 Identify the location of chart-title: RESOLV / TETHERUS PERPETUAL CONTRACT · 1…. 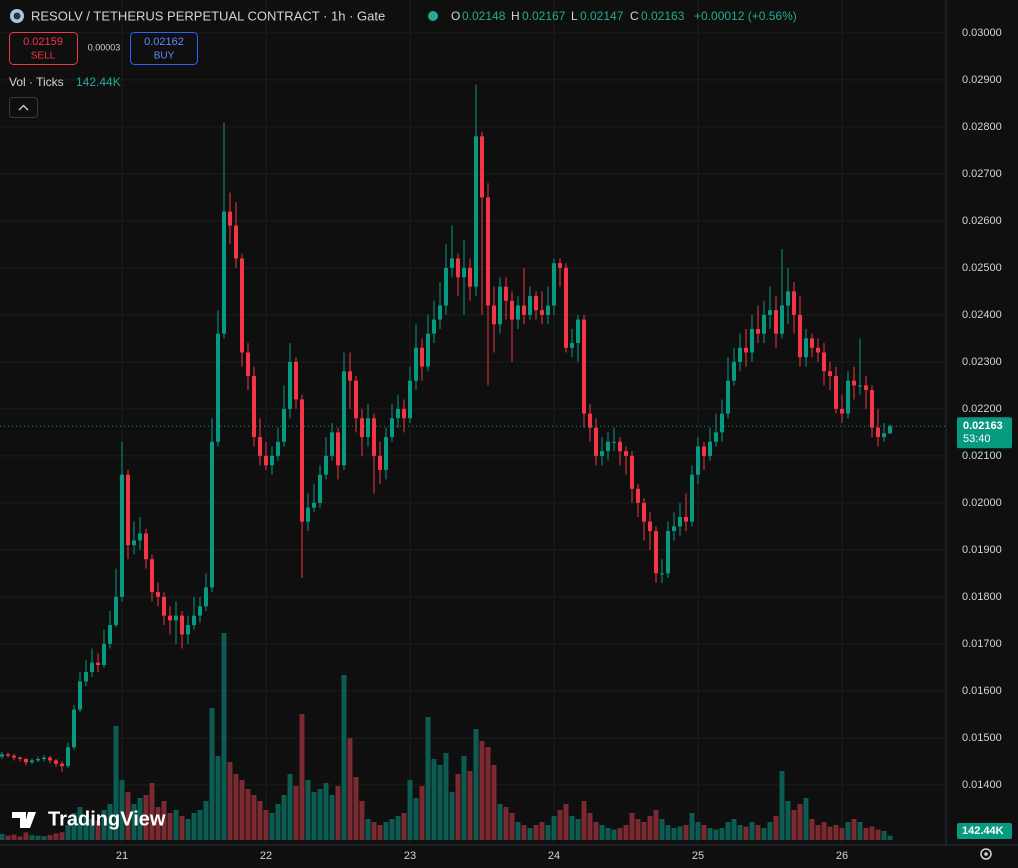
(208, 15).